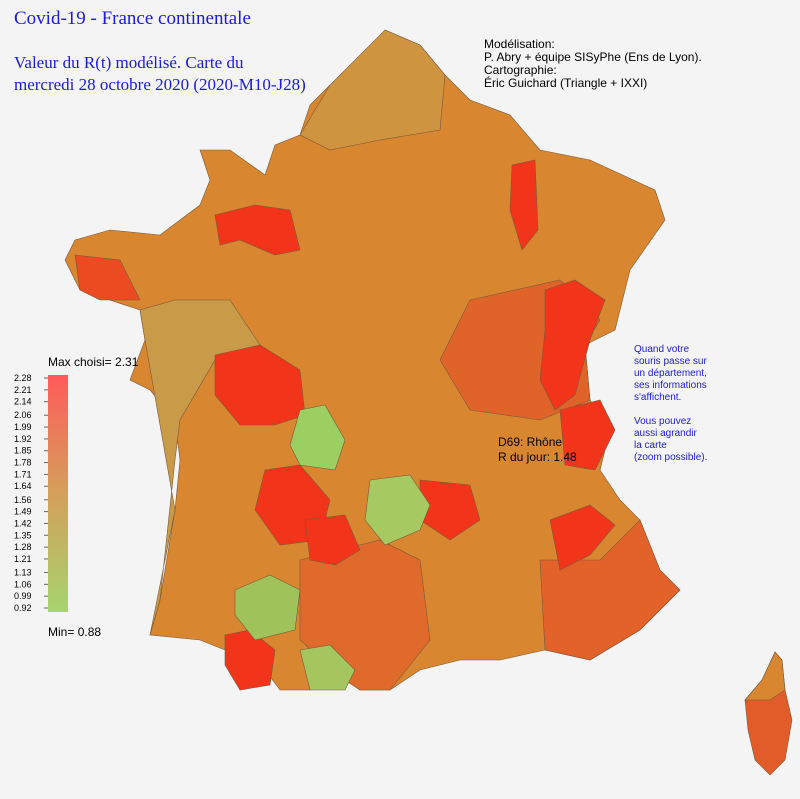  What do you see at coordinates (23, 415) in the screenshot?
I see `legend-tick-label: 2.06` at bounding box center [23, 415].